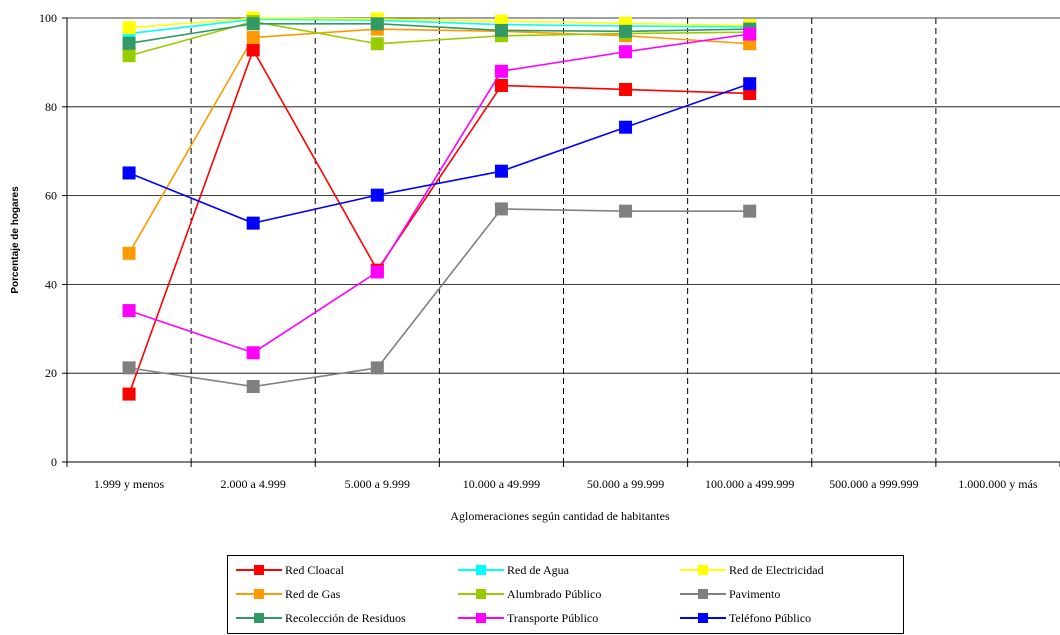 The height and width of the screenshot is (635, 1060). I want to click on x-tick-label: 100.000 a 499.999, so click(749, 484).